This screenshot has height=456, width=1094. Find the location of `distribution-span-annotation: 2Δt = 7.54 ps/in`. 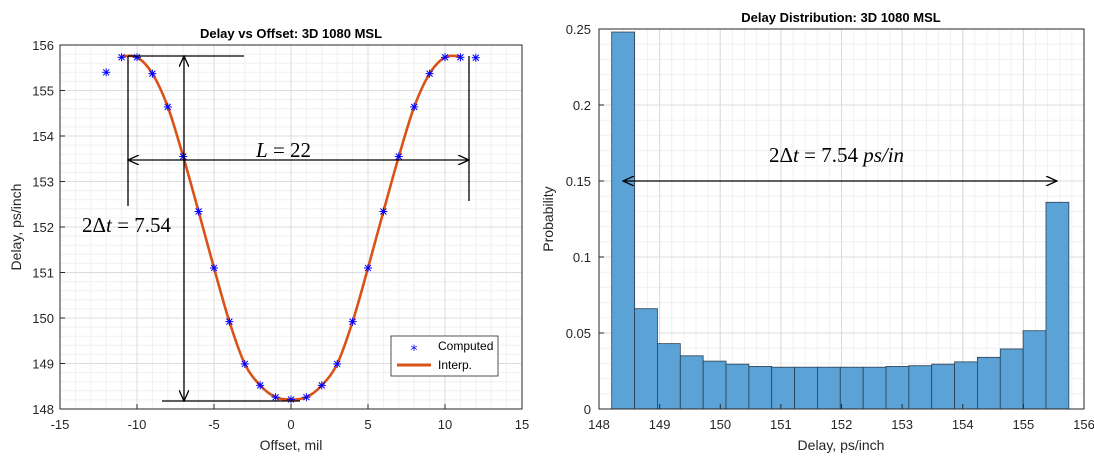

distribution-span-annotation: 2Δt = 7.54 ps/in is located at coordinates (836, 155).